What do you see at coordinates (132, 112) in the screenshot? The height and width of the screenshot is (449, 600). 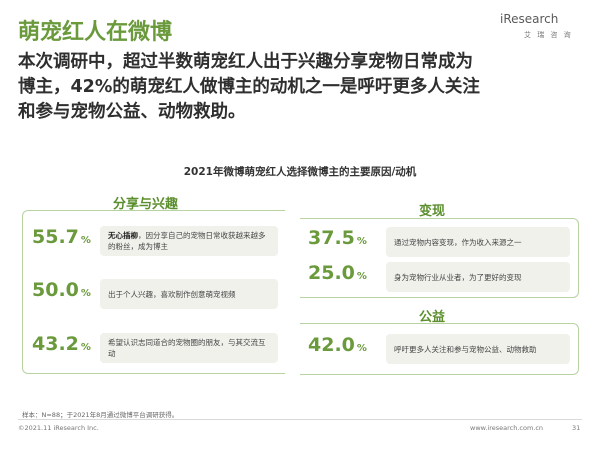 I see `lead-line: 和参与宠物公益、动物救助。` at bounding box center [132, 112].